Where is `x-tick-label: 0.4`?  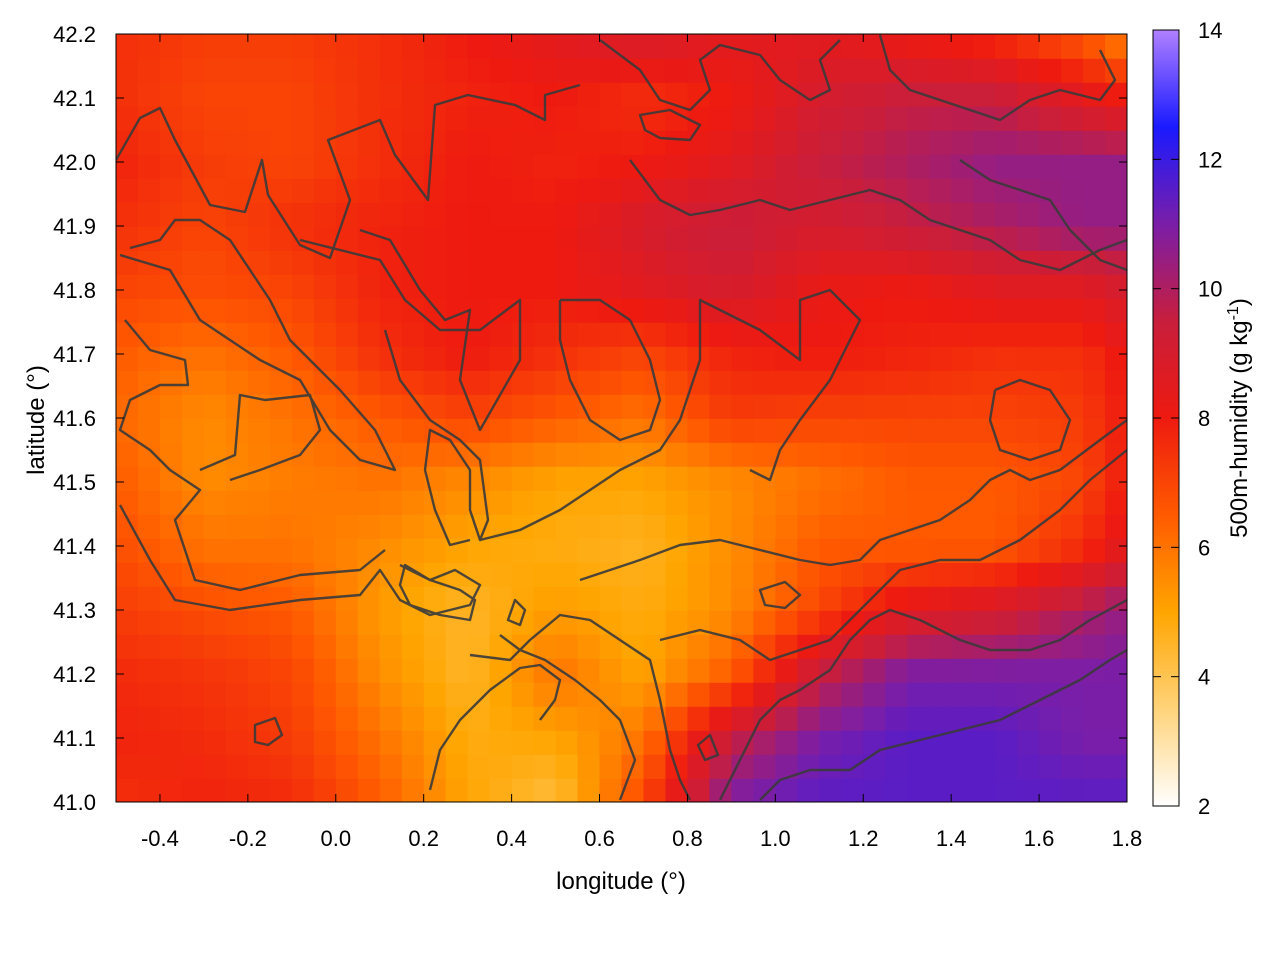
x-tick-label: 0.4 is located at coordinates (511, 838).